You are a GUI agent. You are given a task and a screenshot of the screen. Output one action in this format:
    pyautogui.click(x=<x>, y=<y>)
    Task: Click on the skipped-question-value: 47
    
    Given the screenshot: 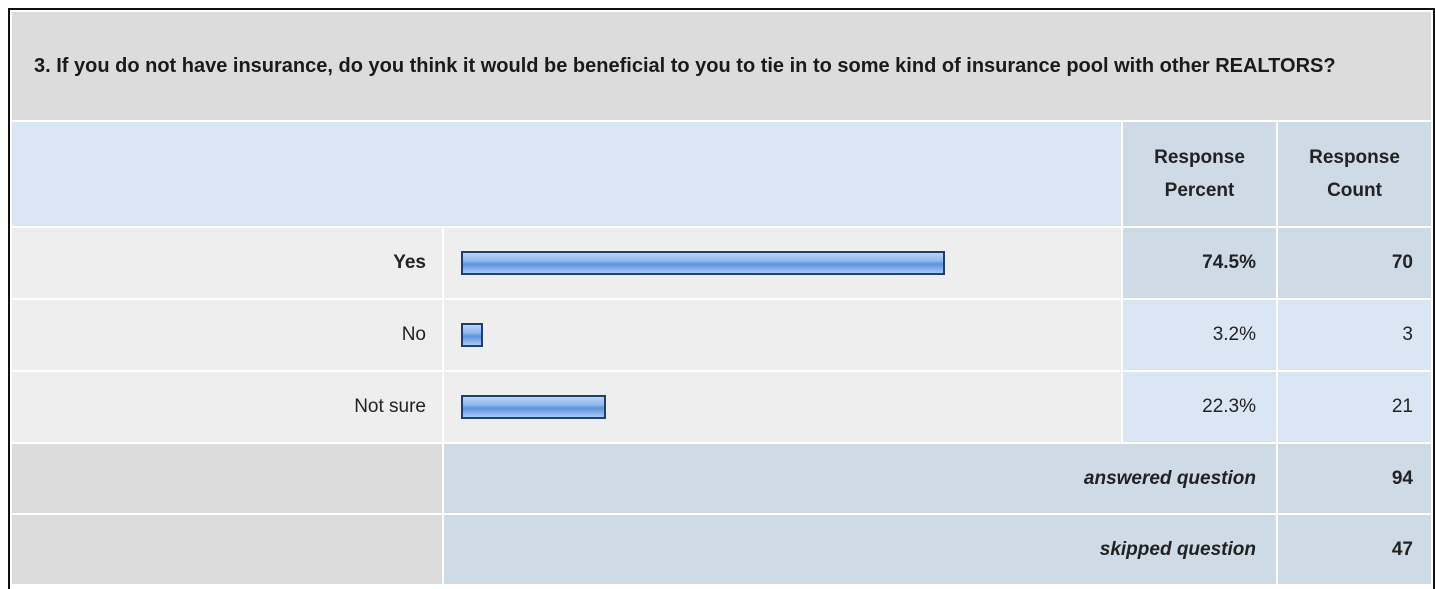 What is the action you would take?
    pyautogui.click(x=1354, y=549)
    